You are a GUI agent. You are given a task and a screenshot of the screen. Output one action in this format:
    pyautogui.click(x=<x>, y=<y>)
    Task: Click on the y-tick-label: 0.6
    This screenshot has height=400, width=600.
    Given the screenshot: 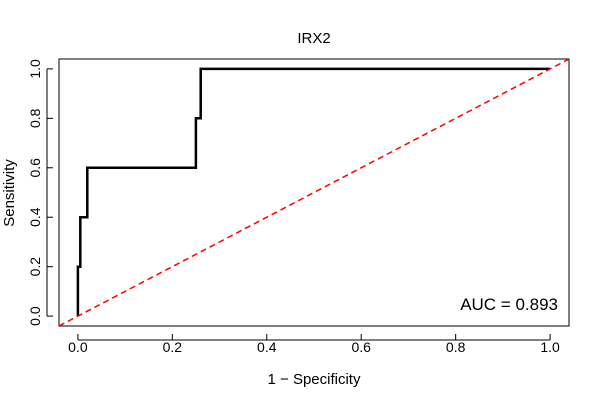 What is the action you would take?
    pyautogui.click(x=35, y=168)
    